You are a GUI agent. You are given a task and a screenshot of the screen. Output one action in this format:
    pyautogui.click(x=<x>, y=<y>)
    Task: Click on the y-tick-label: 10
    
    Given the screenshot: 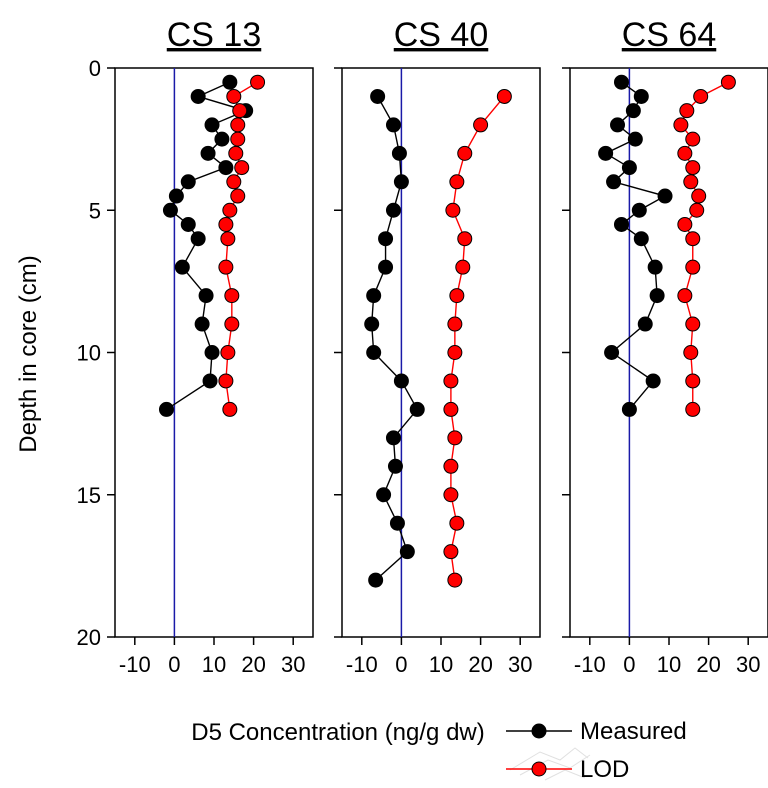 What is the action you would take?
    pyautogui.click(x=89, y=353)
    